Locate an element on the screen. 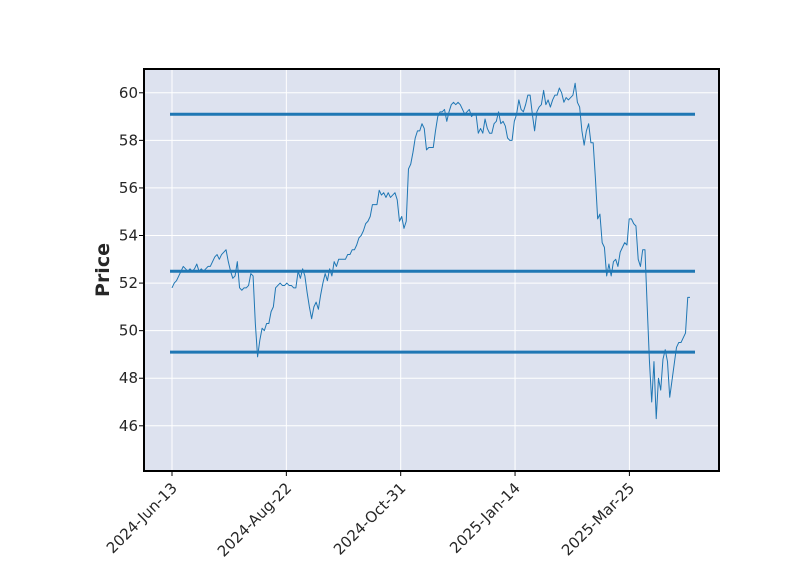  y-tick-label: 50 is located at coordinates (128, 331).